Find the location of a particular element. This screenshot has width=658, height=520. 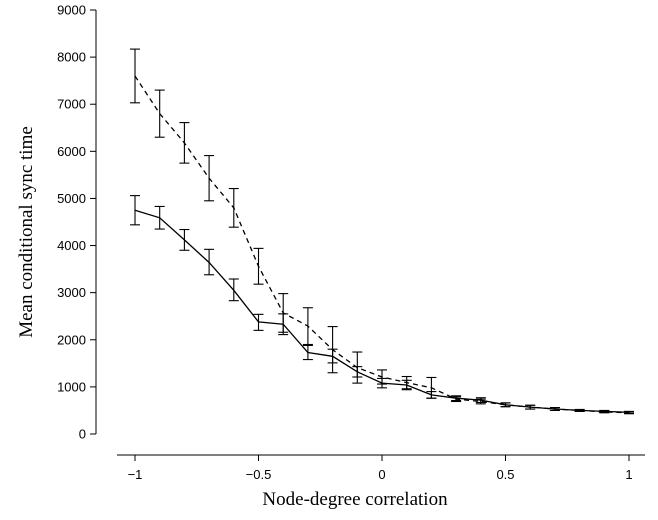

y-tick-label: 9000 is located at coordinates (71, 10).